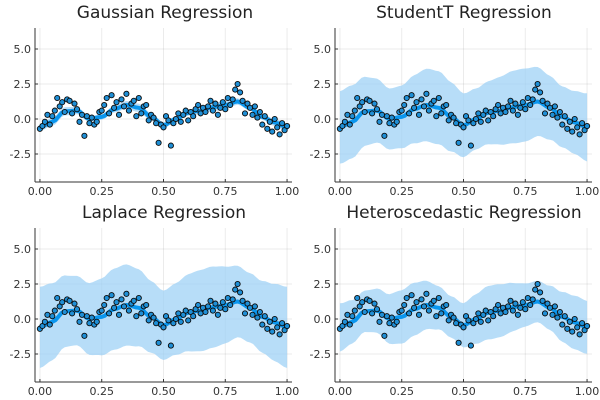  I want to click on x-tick-label-heteroscedastic-0: 0.00, so click(340, 391).